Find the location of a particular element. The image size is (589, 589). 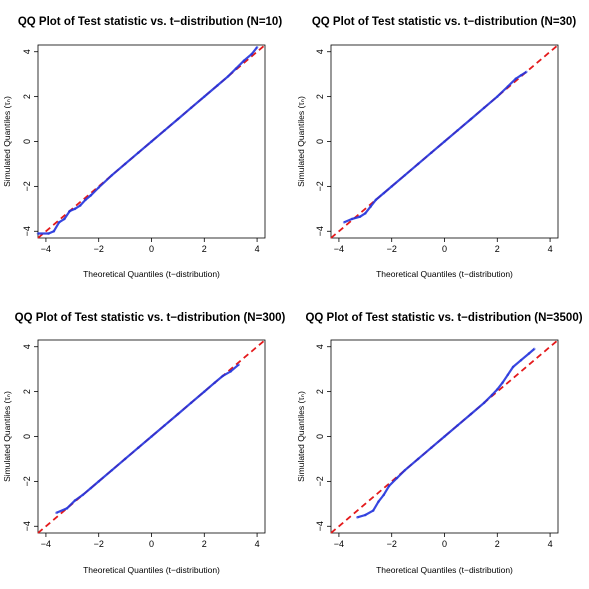

x-tick-label: 0 is located at coordinates (444, 249).